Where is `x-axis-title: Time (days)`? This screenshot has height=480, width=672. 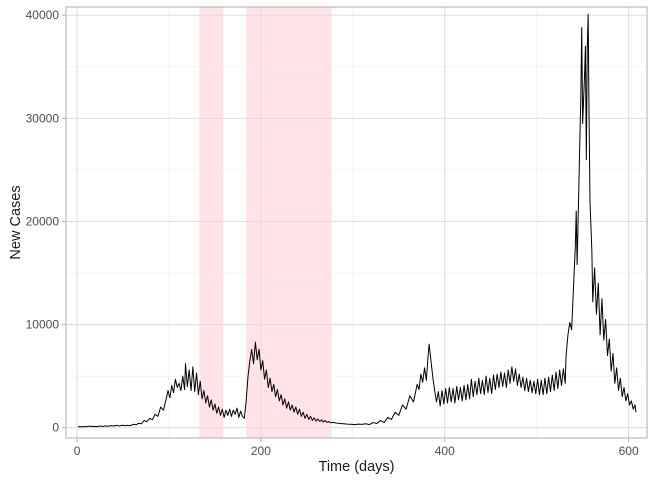 x-axis-title: Time (days) is located at coordinates (357, 467).